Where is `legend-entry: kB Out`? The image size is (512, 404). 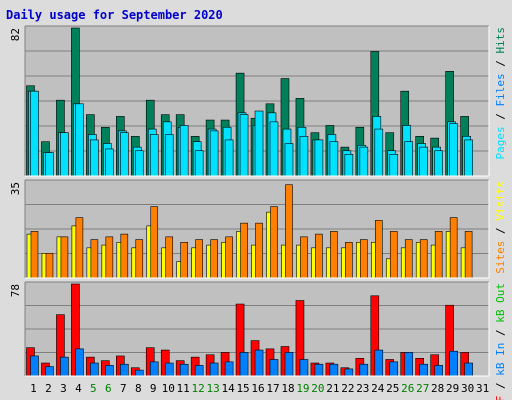
legend-entry: kB Out is located at coordinates (500, 303).